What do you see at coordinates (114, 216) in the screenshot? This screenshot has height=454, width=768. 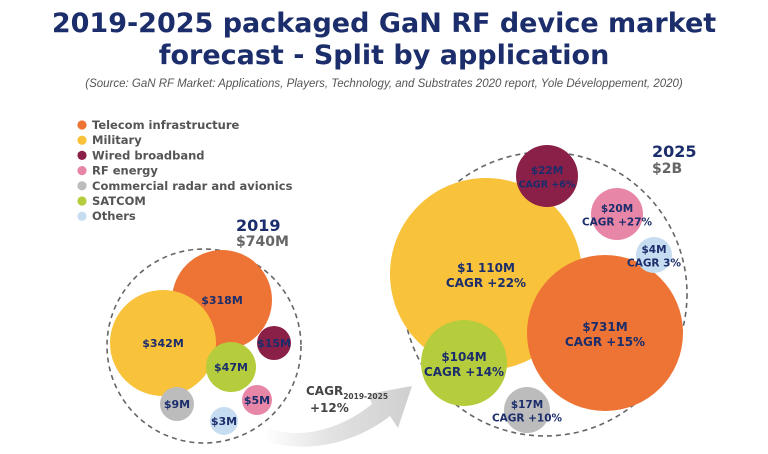 I see `legend-label-others: Others` at bounding box center [114, 216].